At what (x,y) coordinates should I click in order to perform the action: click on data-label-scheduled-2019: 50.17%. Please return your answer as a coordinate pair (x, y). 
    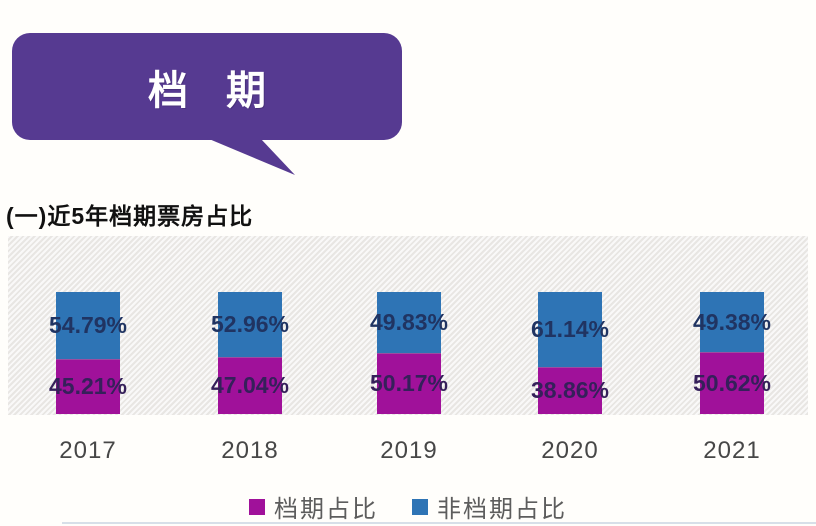
    Looking at the image, I should click on (408, 383).